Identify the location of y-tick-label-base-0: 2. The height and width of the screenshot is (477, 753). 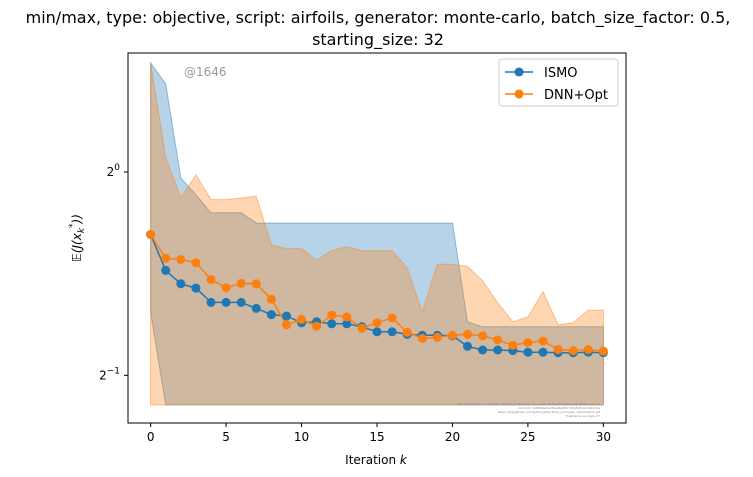
(111, 172).